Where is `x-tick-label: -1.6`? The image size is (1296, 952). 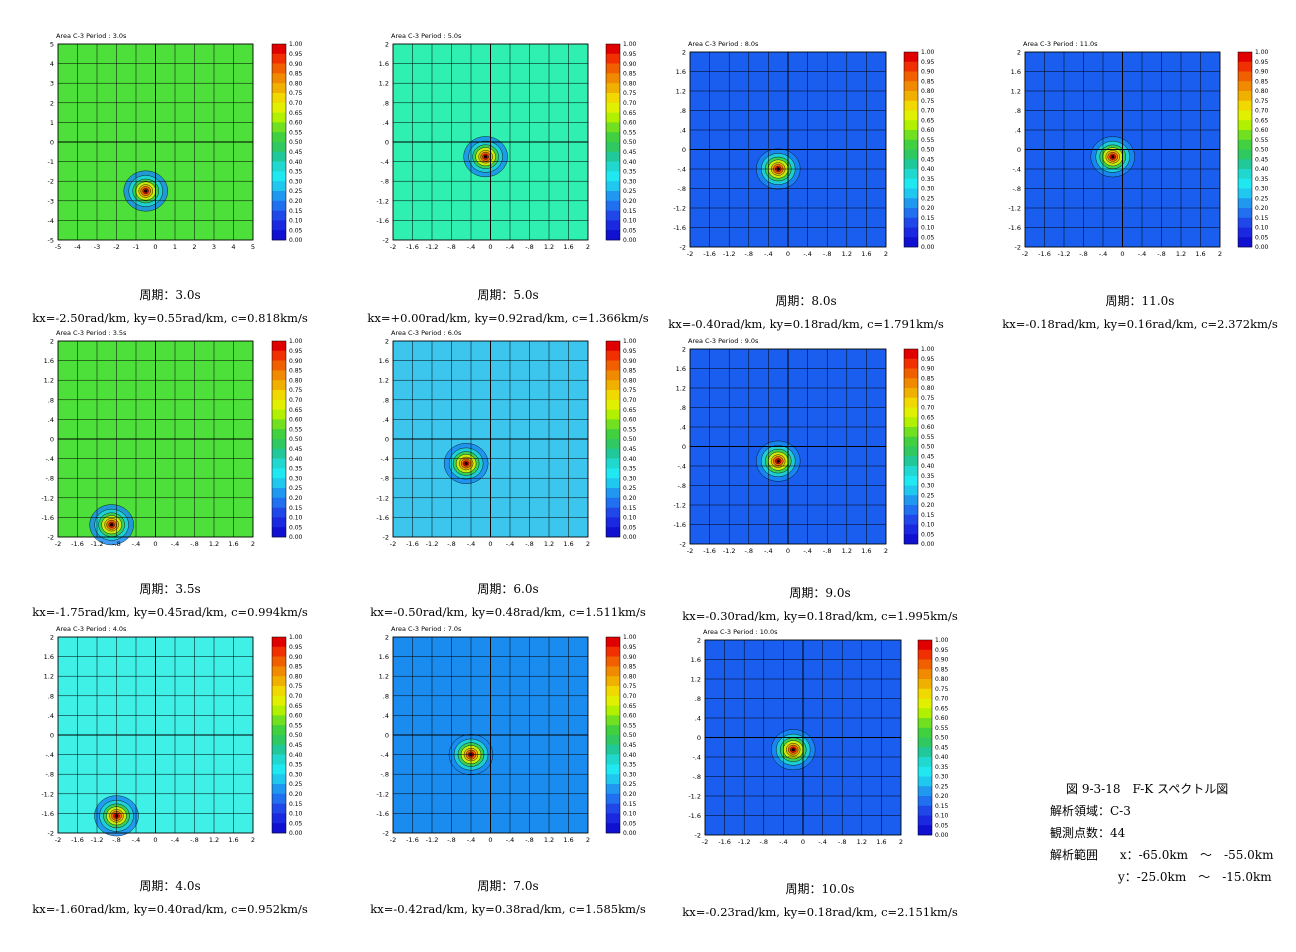
x-tick-label: -1.6 is located at coordinates (412, 840).